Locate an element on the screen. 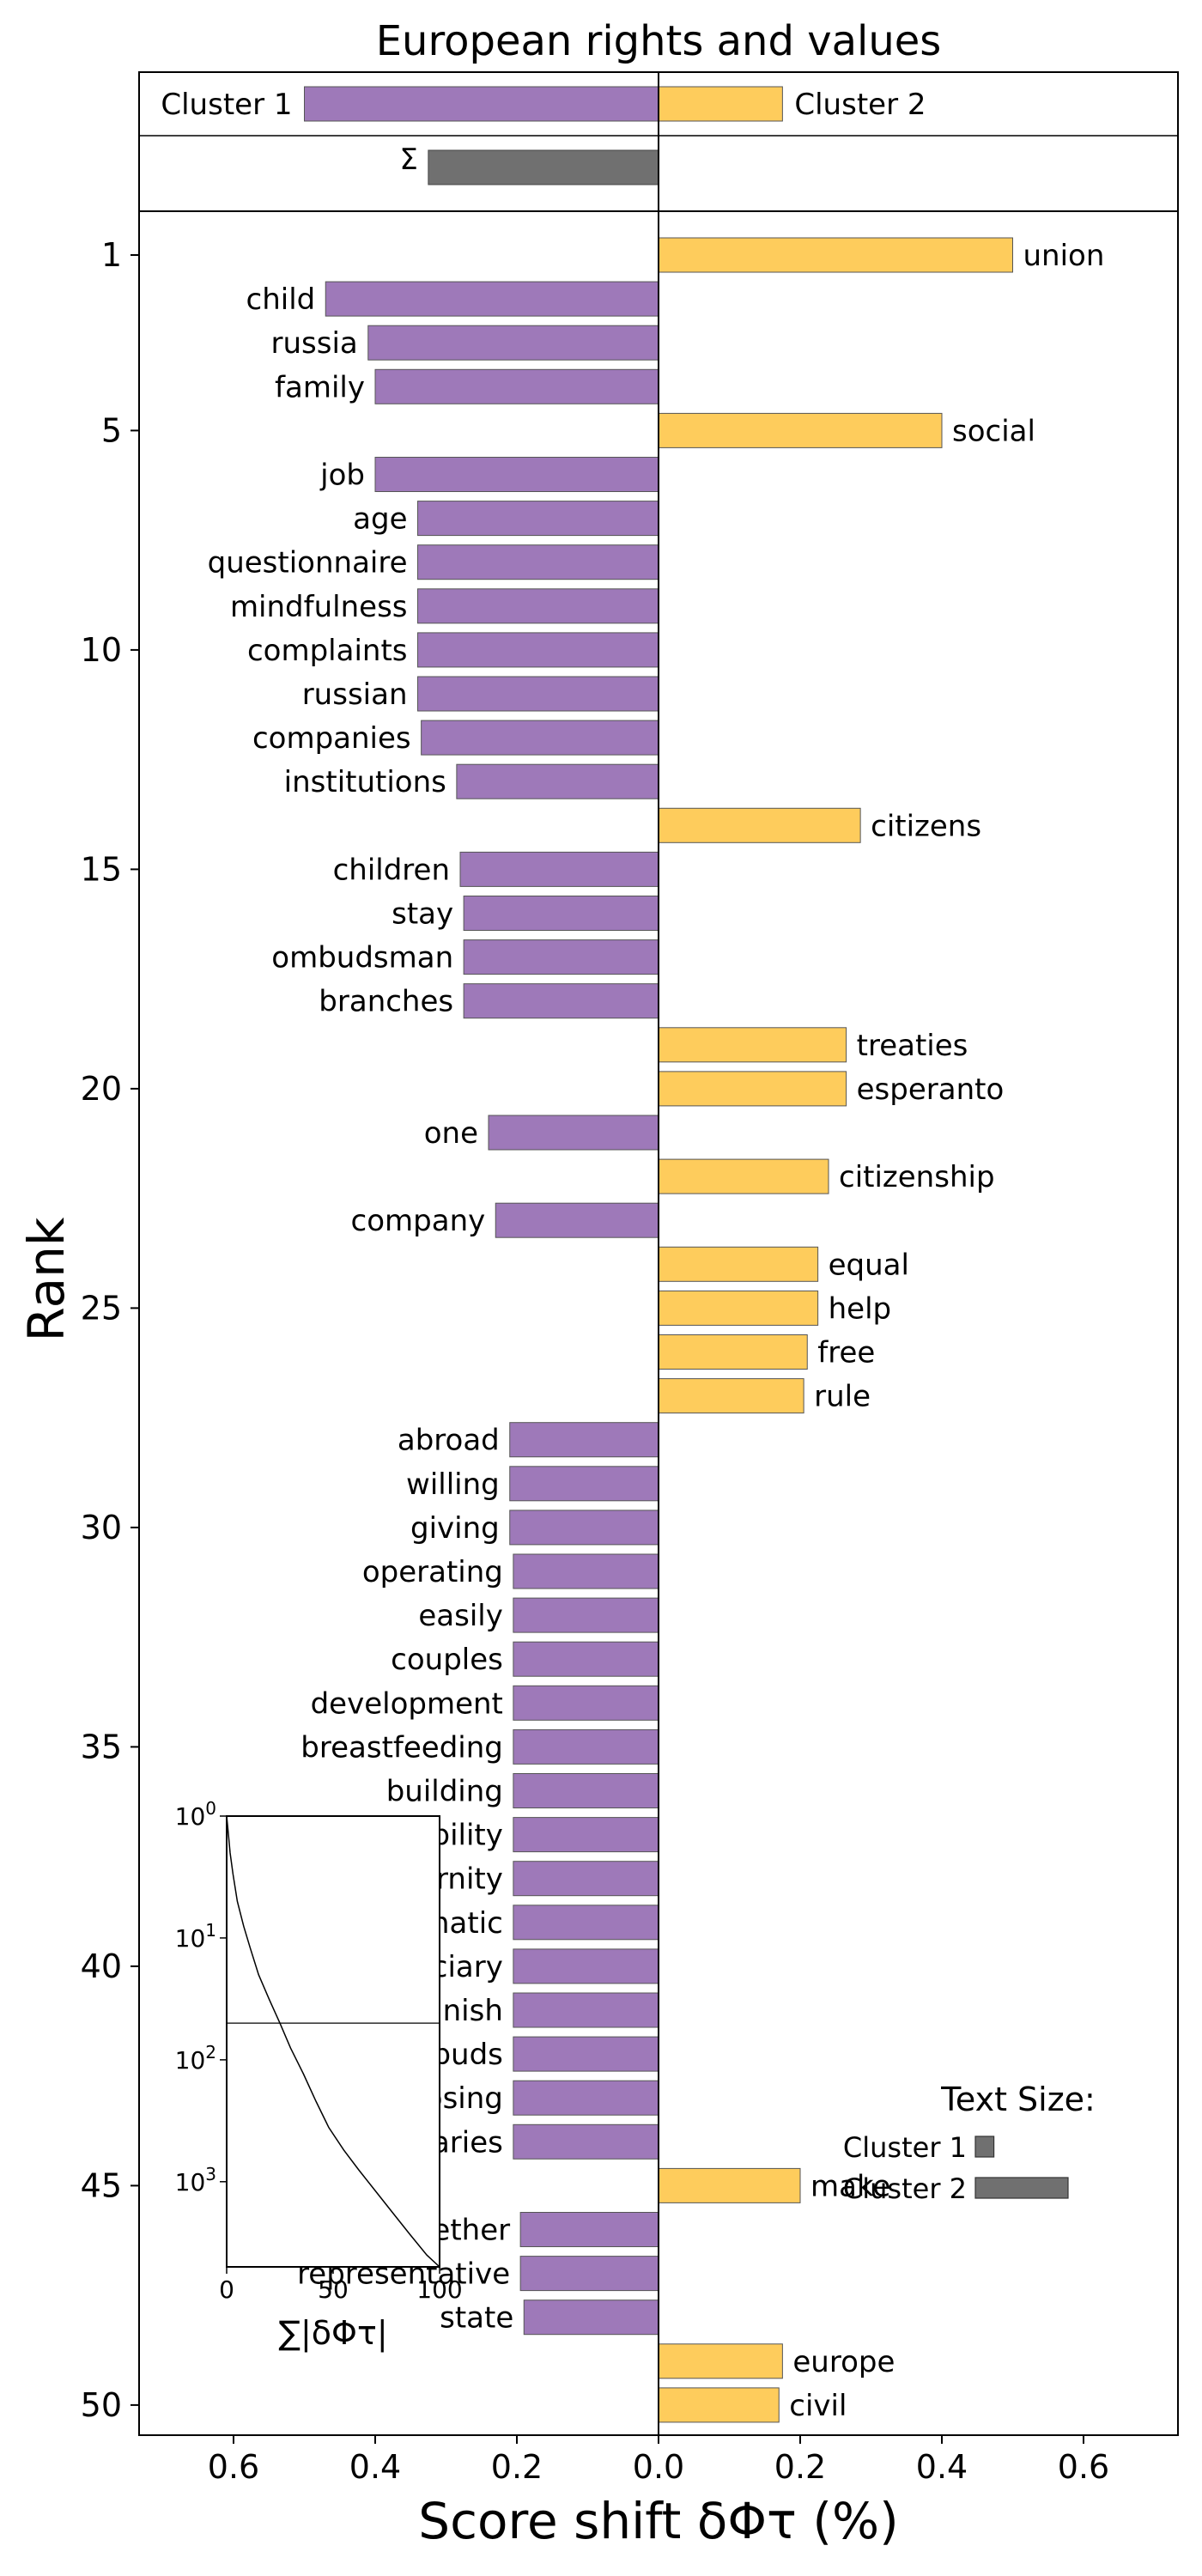 The width and height of the screenshot is (1202, 2576). word-label-abroad: abroad is located at coordinates (449, 1441).